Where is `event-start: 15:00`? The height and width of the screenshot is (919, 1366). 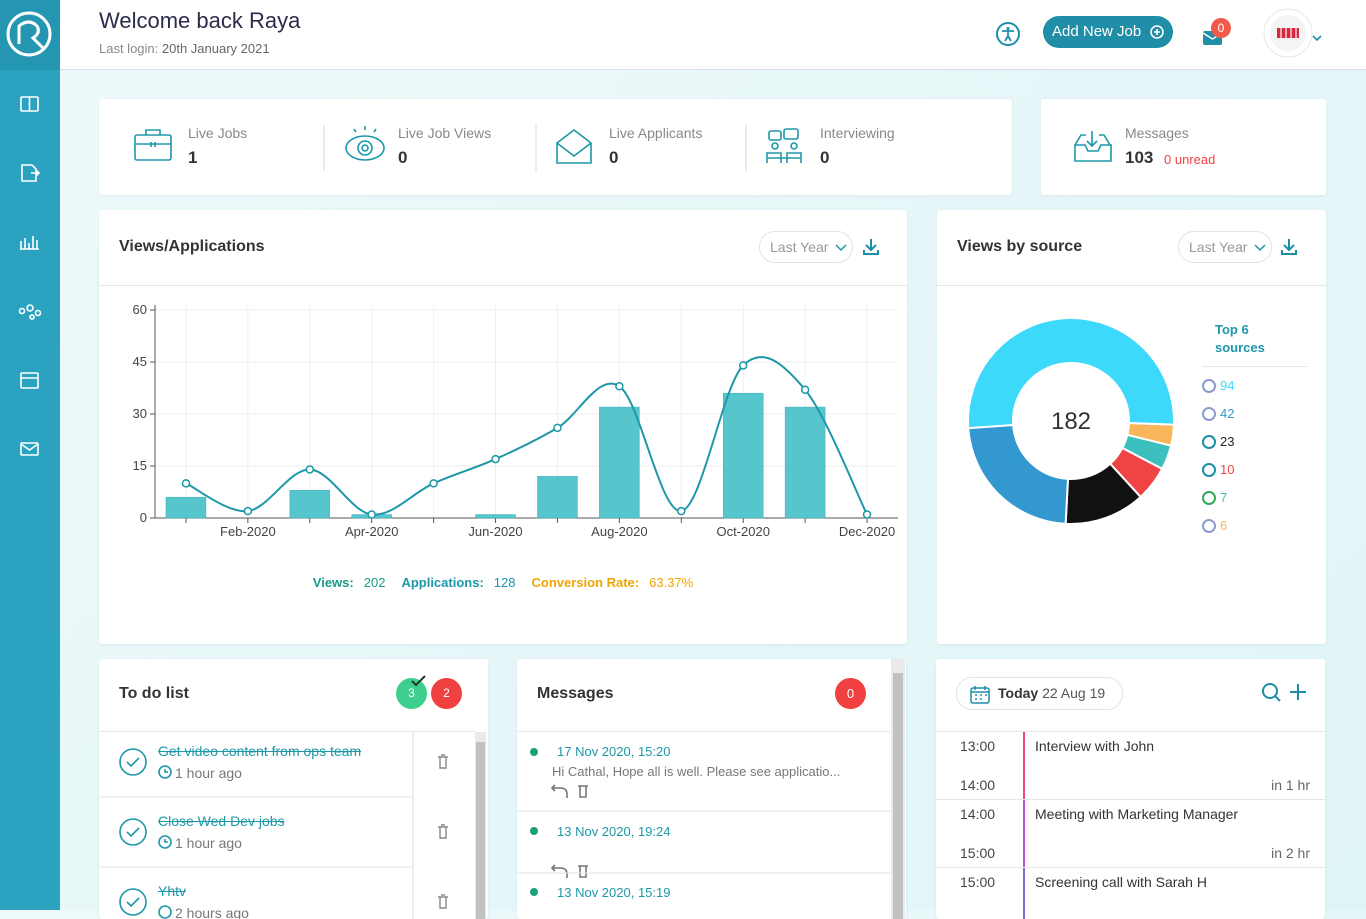 event-start: 15:00 is located at coordinates (978, 882).